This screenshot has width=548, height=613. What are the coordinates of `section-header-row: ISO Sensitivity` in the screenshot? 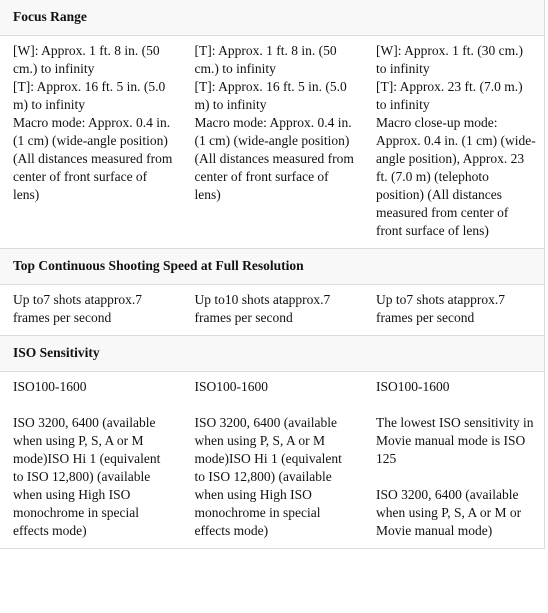 It's located at (272, 353).